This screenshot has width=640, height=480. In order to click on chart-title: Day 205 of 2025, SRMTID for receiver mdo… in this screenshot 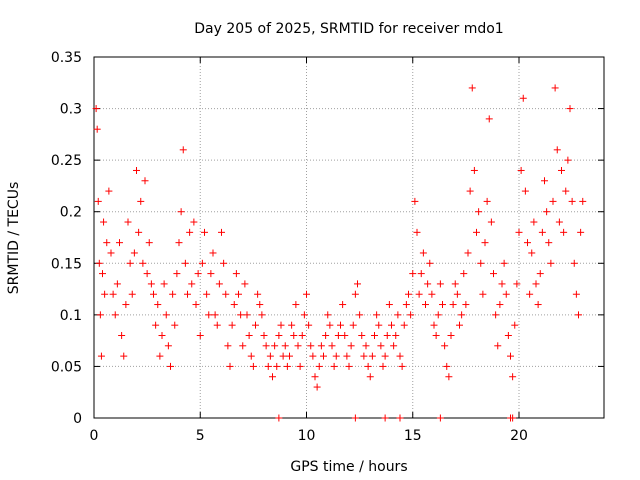, I will do `click(348, 29)`.